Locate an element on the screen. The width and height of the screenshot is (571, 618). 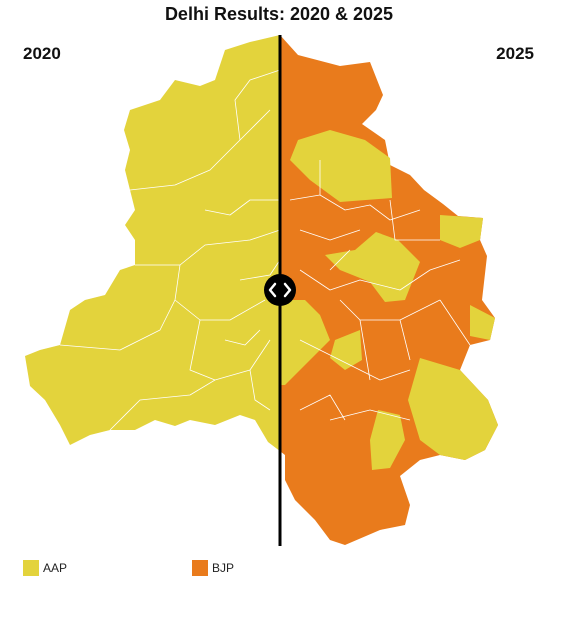
handle-knob is located at coordinates (280, 290).